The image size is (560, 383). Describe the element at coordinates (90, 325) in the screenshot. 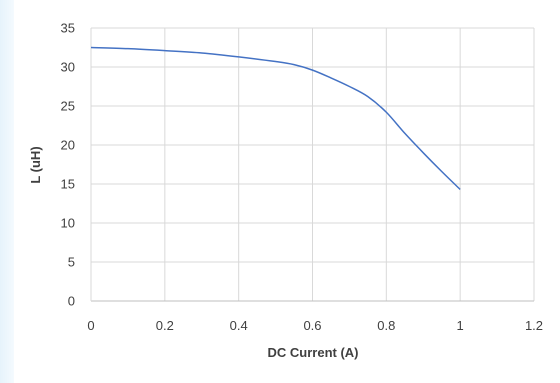

I see `x-tick-label: 0` at that location.